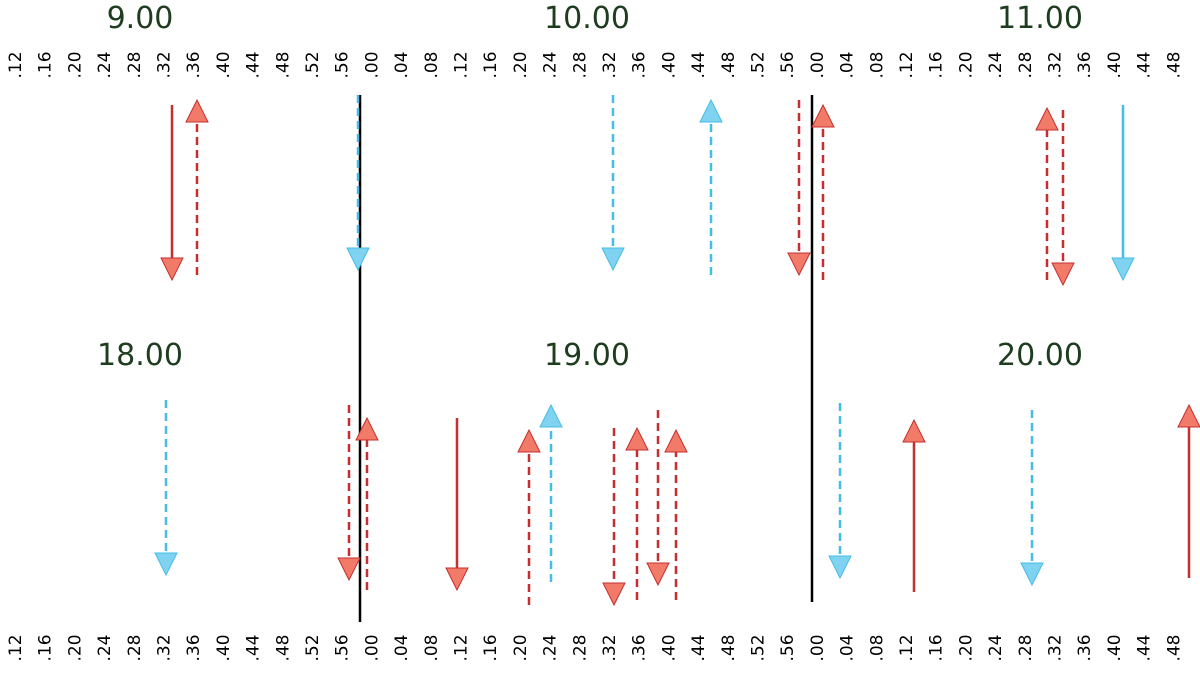  What do you see at coordinates (587, 355) in the screenshot?
I see `hour-label: 19.00` at bounding box center [587, 355].